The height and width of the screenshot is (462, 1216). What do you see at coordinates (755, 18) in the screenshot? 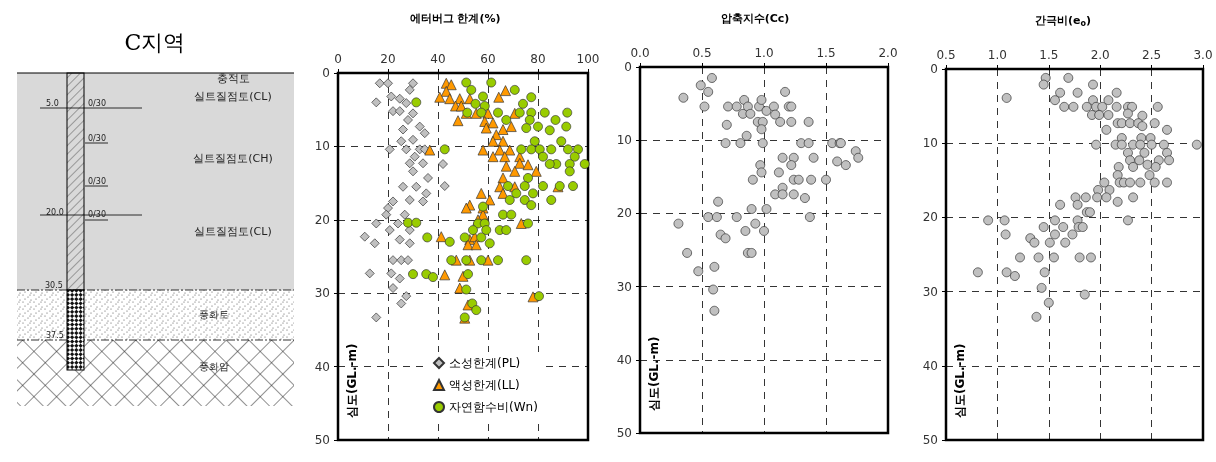
I see `chart-title: 압축지수(Cc)` at bounding box center [755, 18].